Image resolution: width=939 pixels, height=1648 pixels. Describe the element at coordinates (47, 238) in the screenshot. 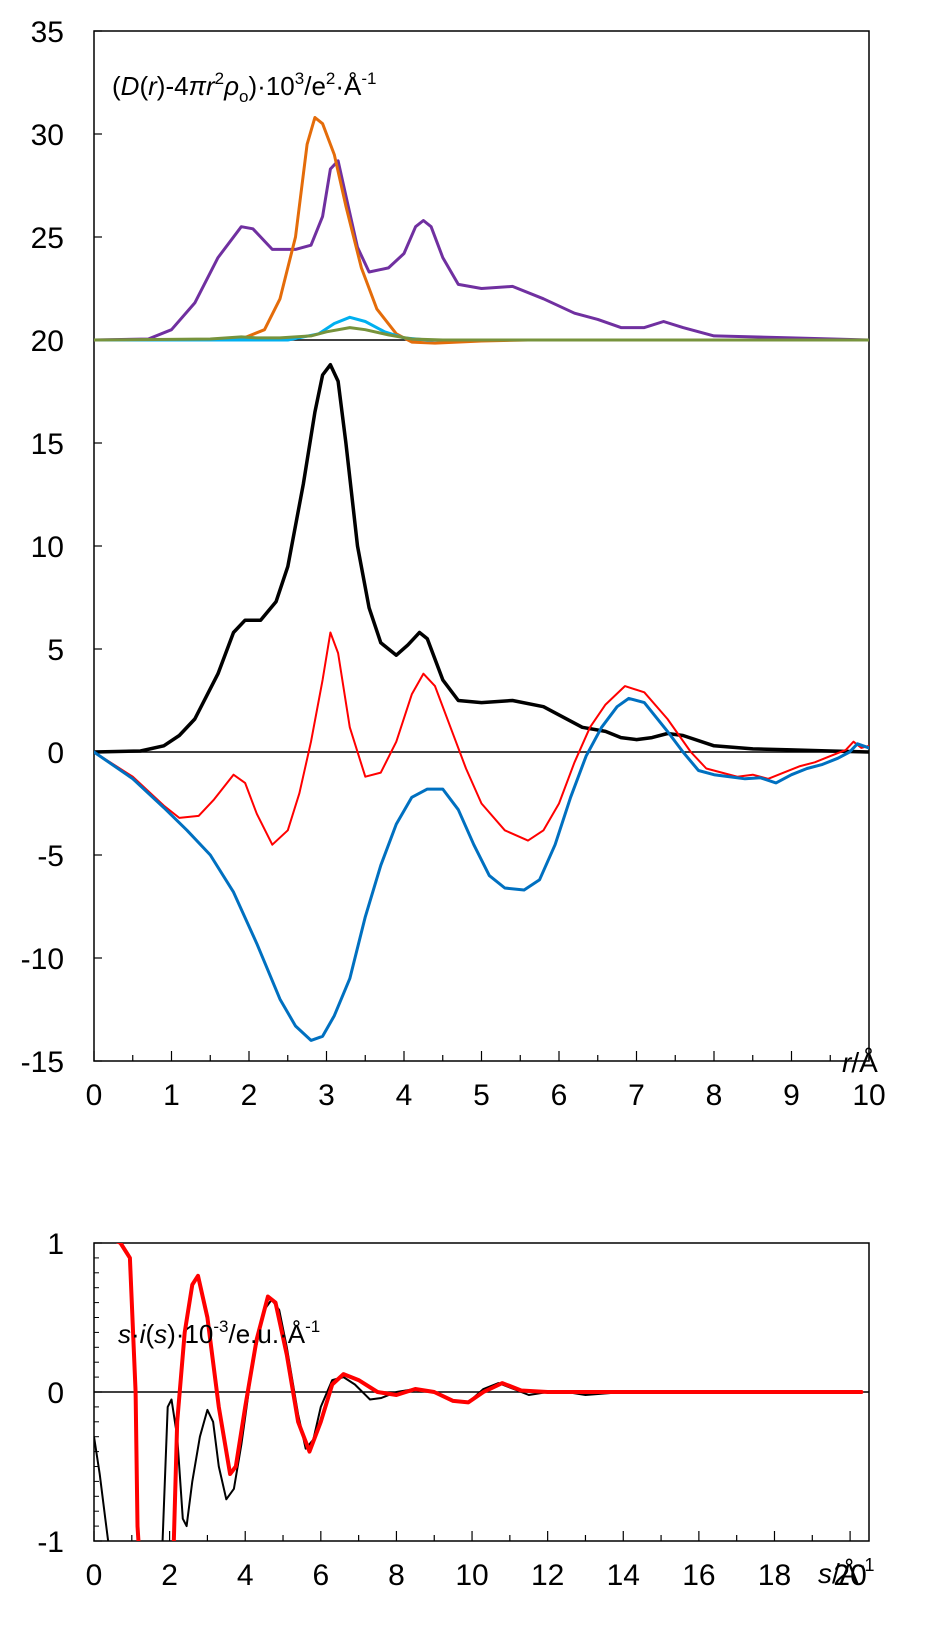

I see `top-y-tick-label: 25` at that location.